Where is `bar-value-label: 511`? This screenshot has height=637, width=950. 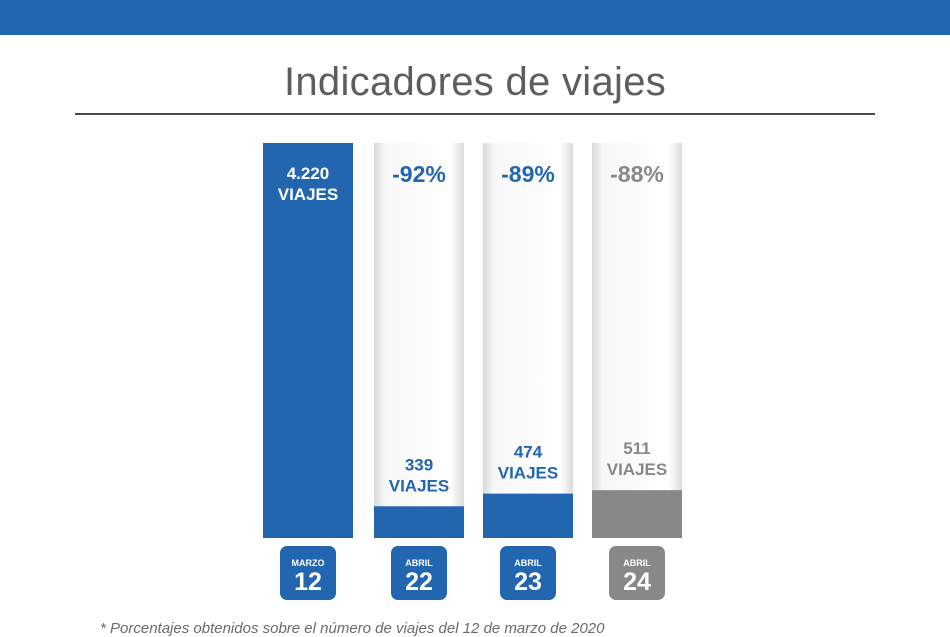 bar-value-label: 511 is located at coordinates (636, 448).